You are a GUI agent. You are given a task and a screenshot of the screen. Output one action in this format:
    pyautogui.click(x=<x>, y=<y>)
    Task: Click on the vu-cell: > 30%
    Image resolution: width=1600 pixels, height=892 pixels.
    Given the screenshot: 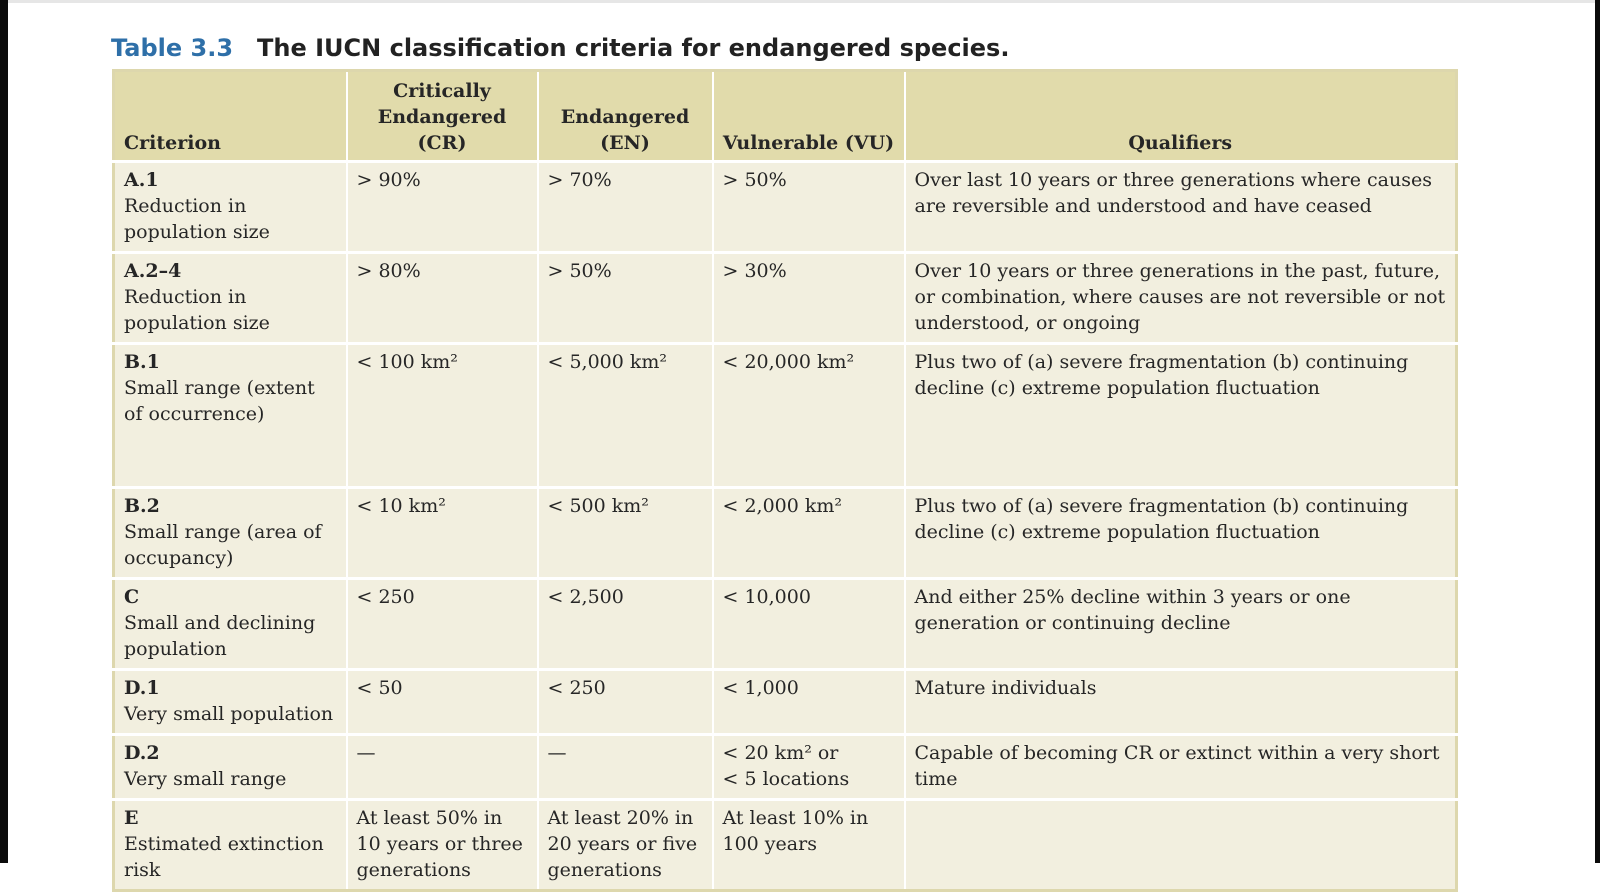 What is the action you would take?
    pyautogui.click(x=809, y=298)
    